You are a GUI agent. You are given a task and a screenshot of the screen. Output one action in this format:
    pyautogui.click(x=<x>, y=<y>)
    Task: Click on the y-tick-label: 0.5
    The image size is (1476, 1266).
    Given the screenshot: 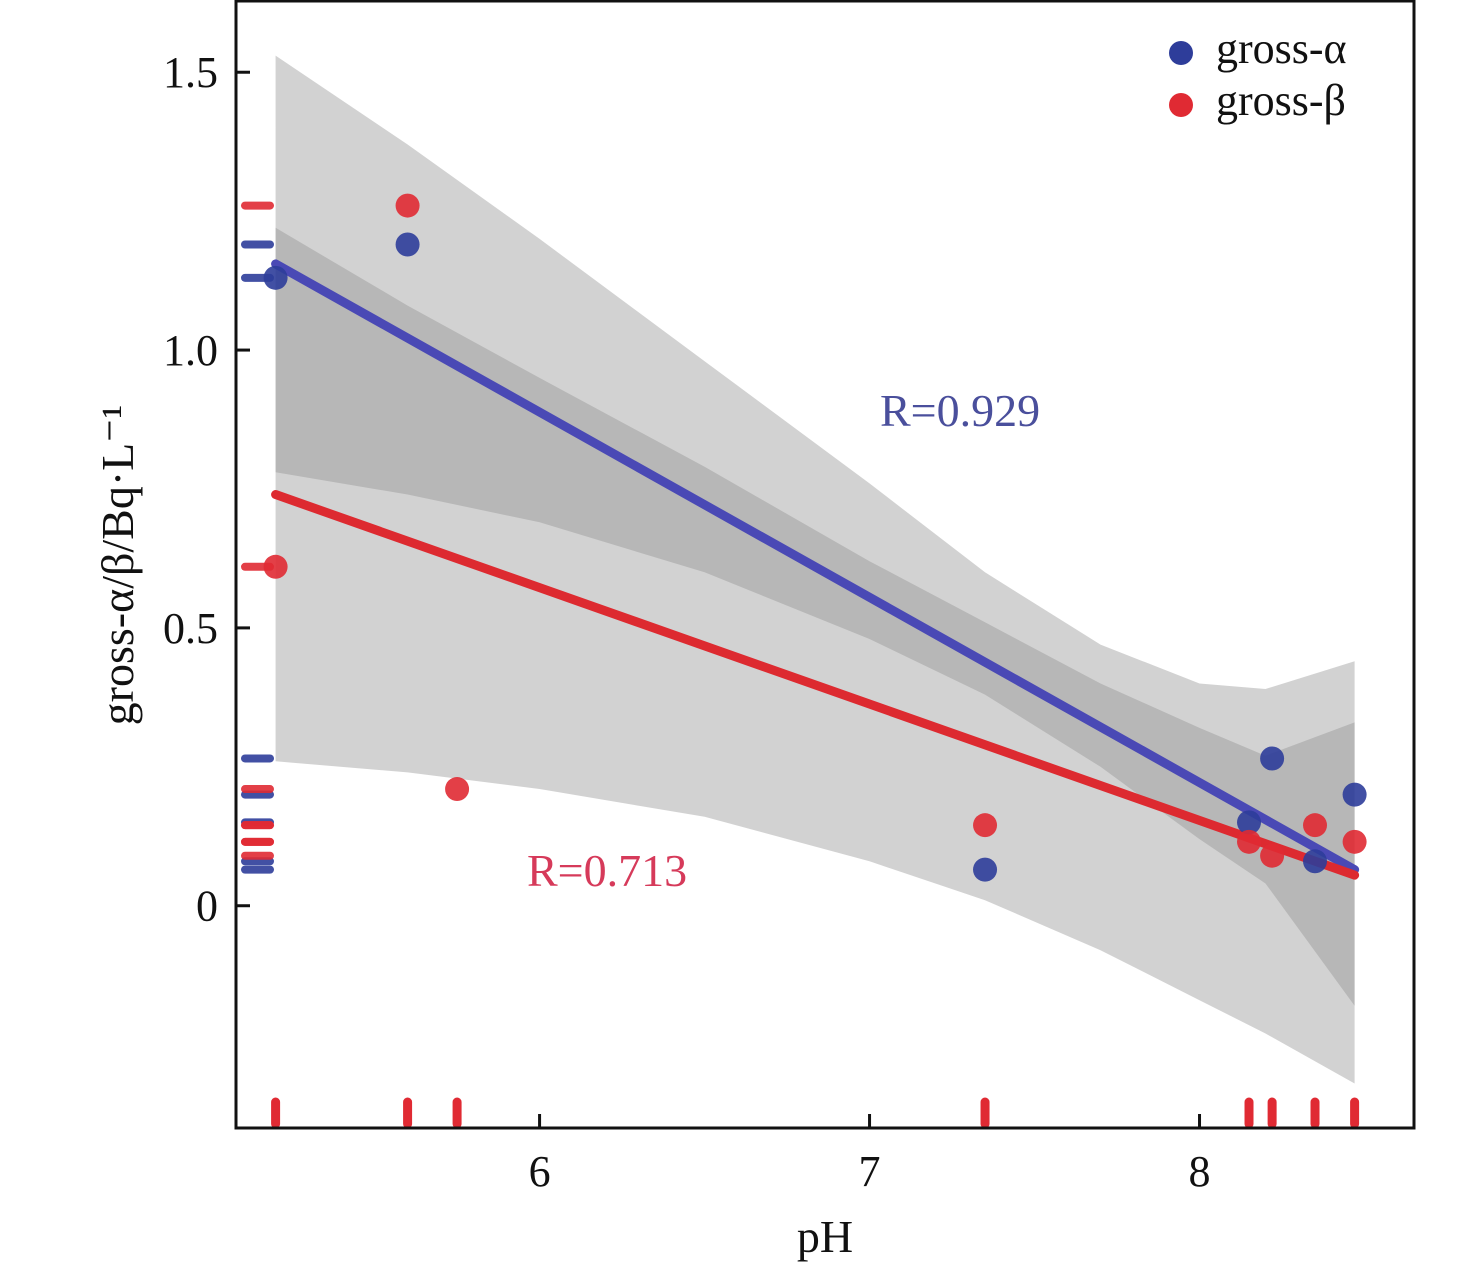 What is the action you would take?
    pyautogui.click(x=190, y=628)
    